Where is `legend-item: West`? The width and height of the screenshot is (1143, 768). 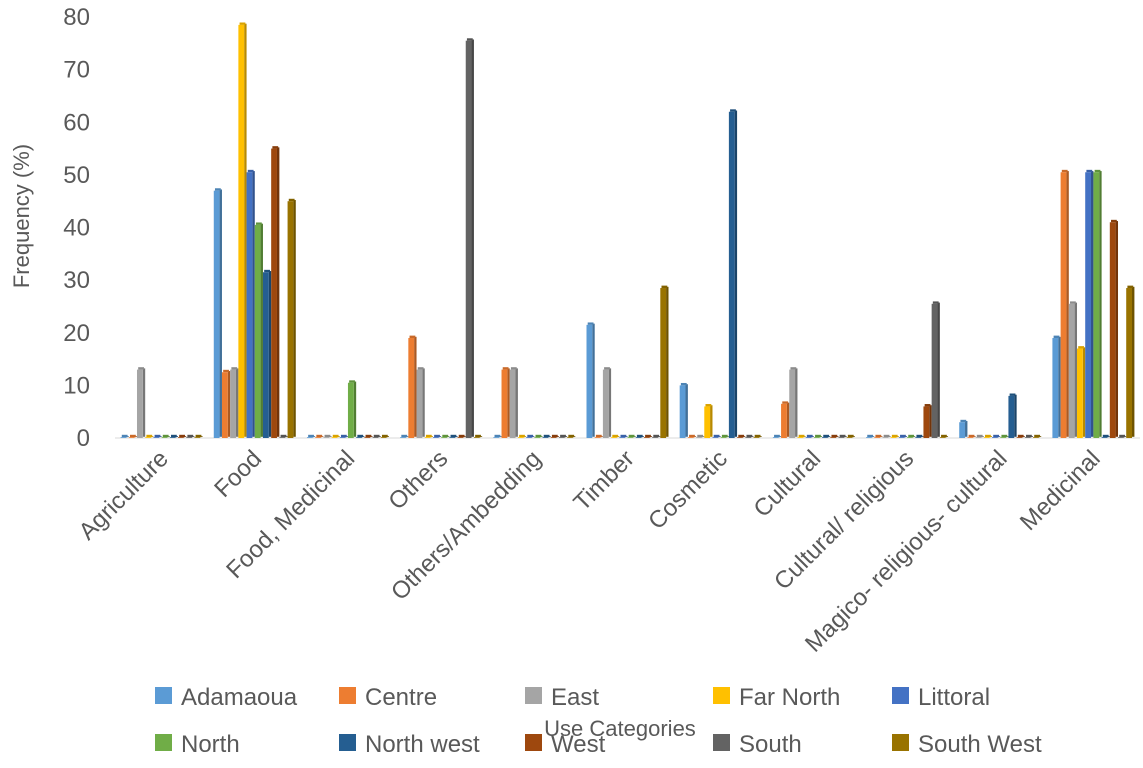 legend-item: West is located at coordinates (565, 744).